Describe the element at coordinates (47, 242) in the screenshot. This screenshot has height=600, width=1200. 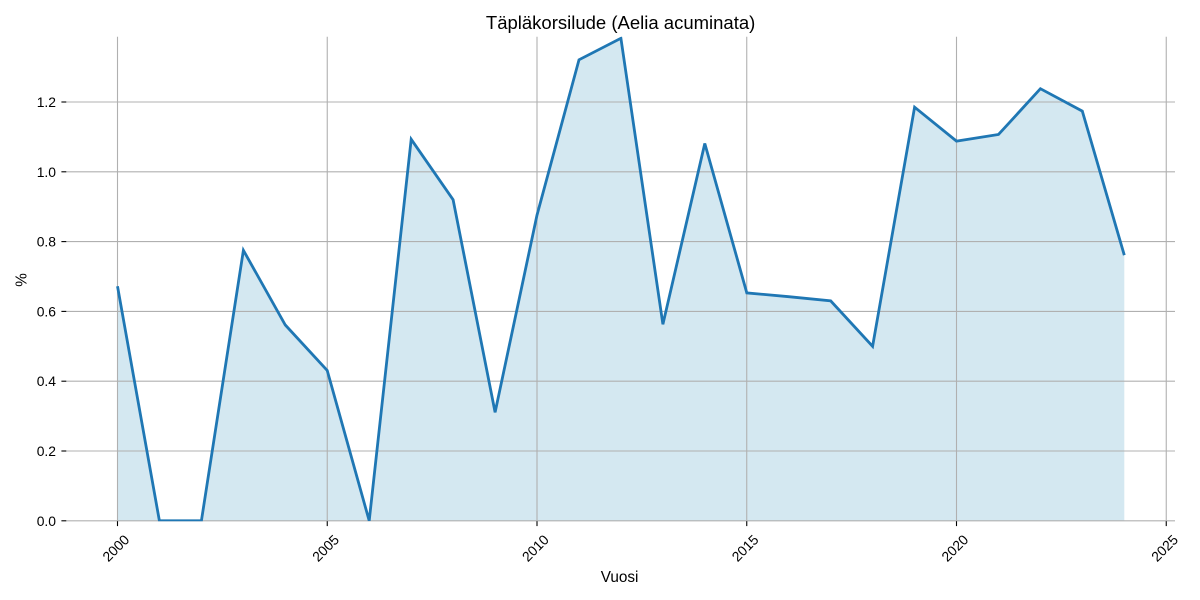
I see `svg-text: 0.8` at that location.